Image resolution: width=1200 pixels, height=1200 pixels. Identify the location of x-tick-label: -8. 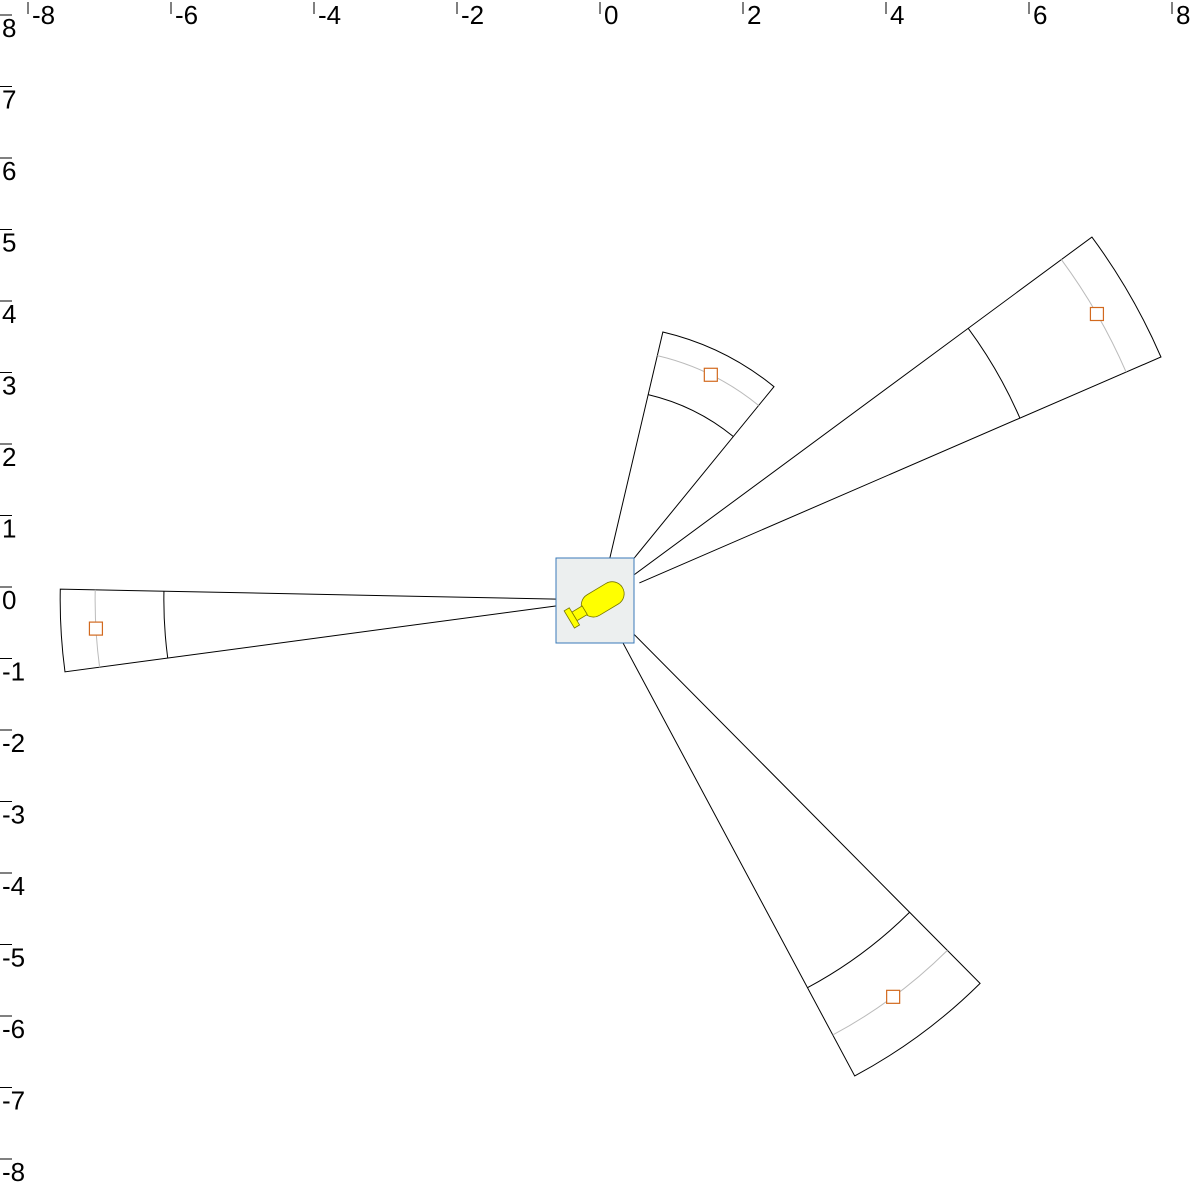
(43, 15).